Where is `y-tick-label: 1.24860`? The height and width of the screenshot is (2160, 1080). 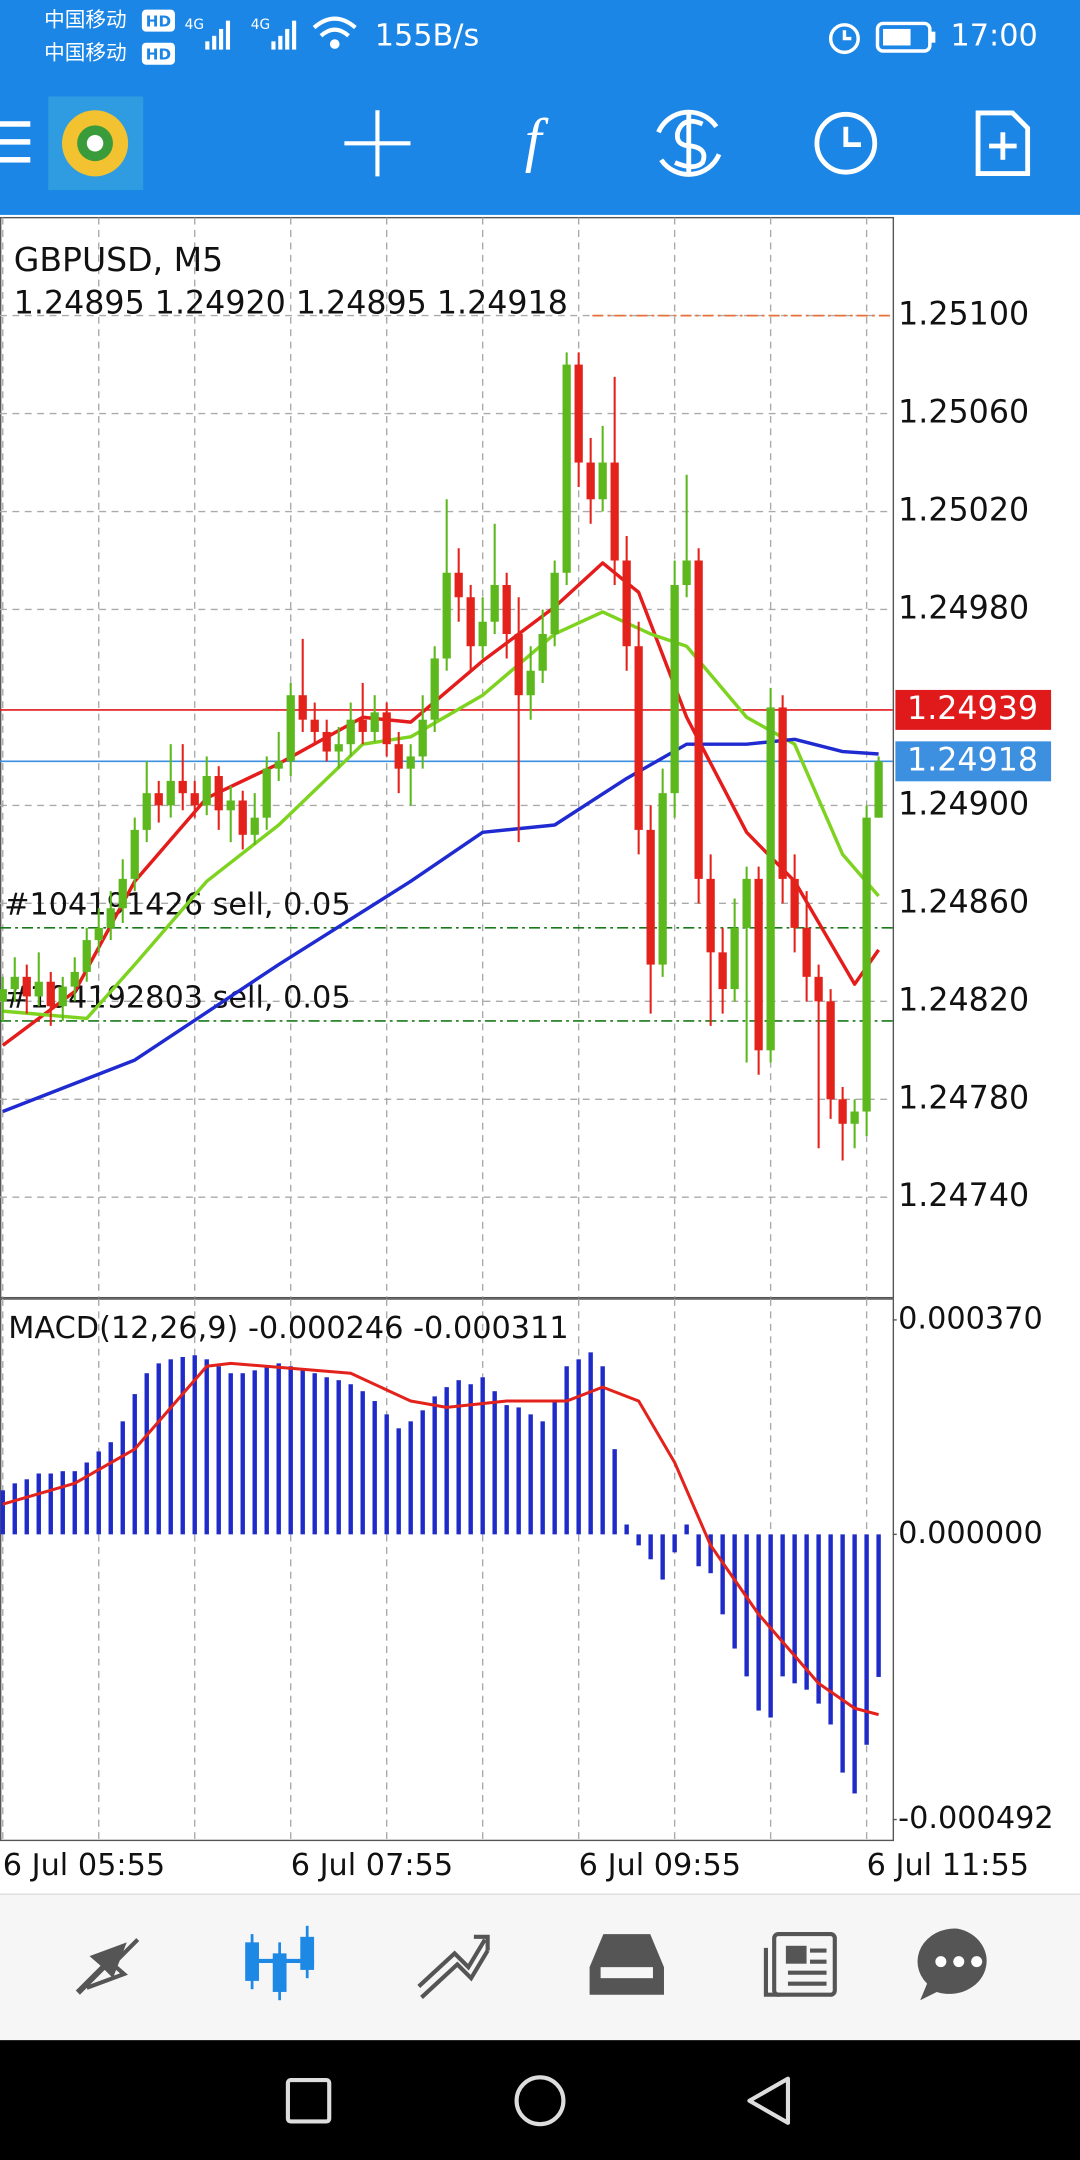
y-tick-label: 1.24860 is located at coordinates (963, 902).